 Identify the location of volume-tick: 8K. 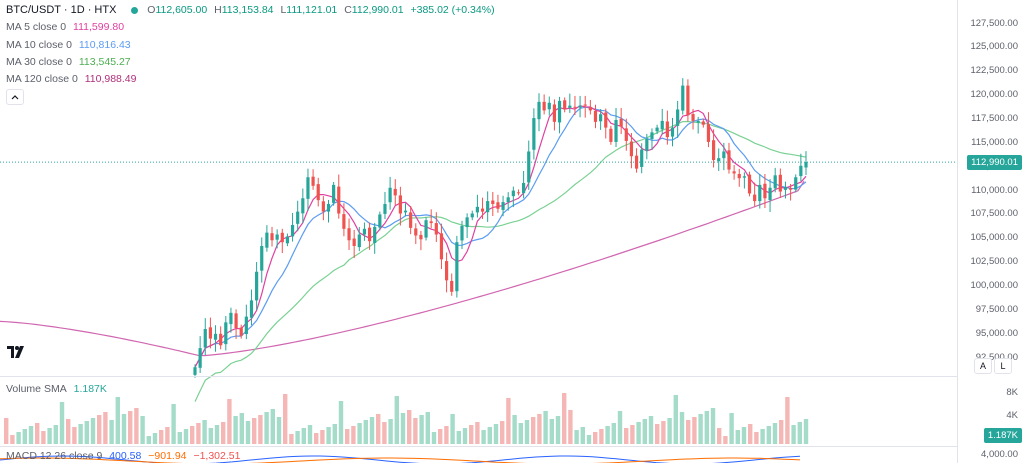
(1012, 392).